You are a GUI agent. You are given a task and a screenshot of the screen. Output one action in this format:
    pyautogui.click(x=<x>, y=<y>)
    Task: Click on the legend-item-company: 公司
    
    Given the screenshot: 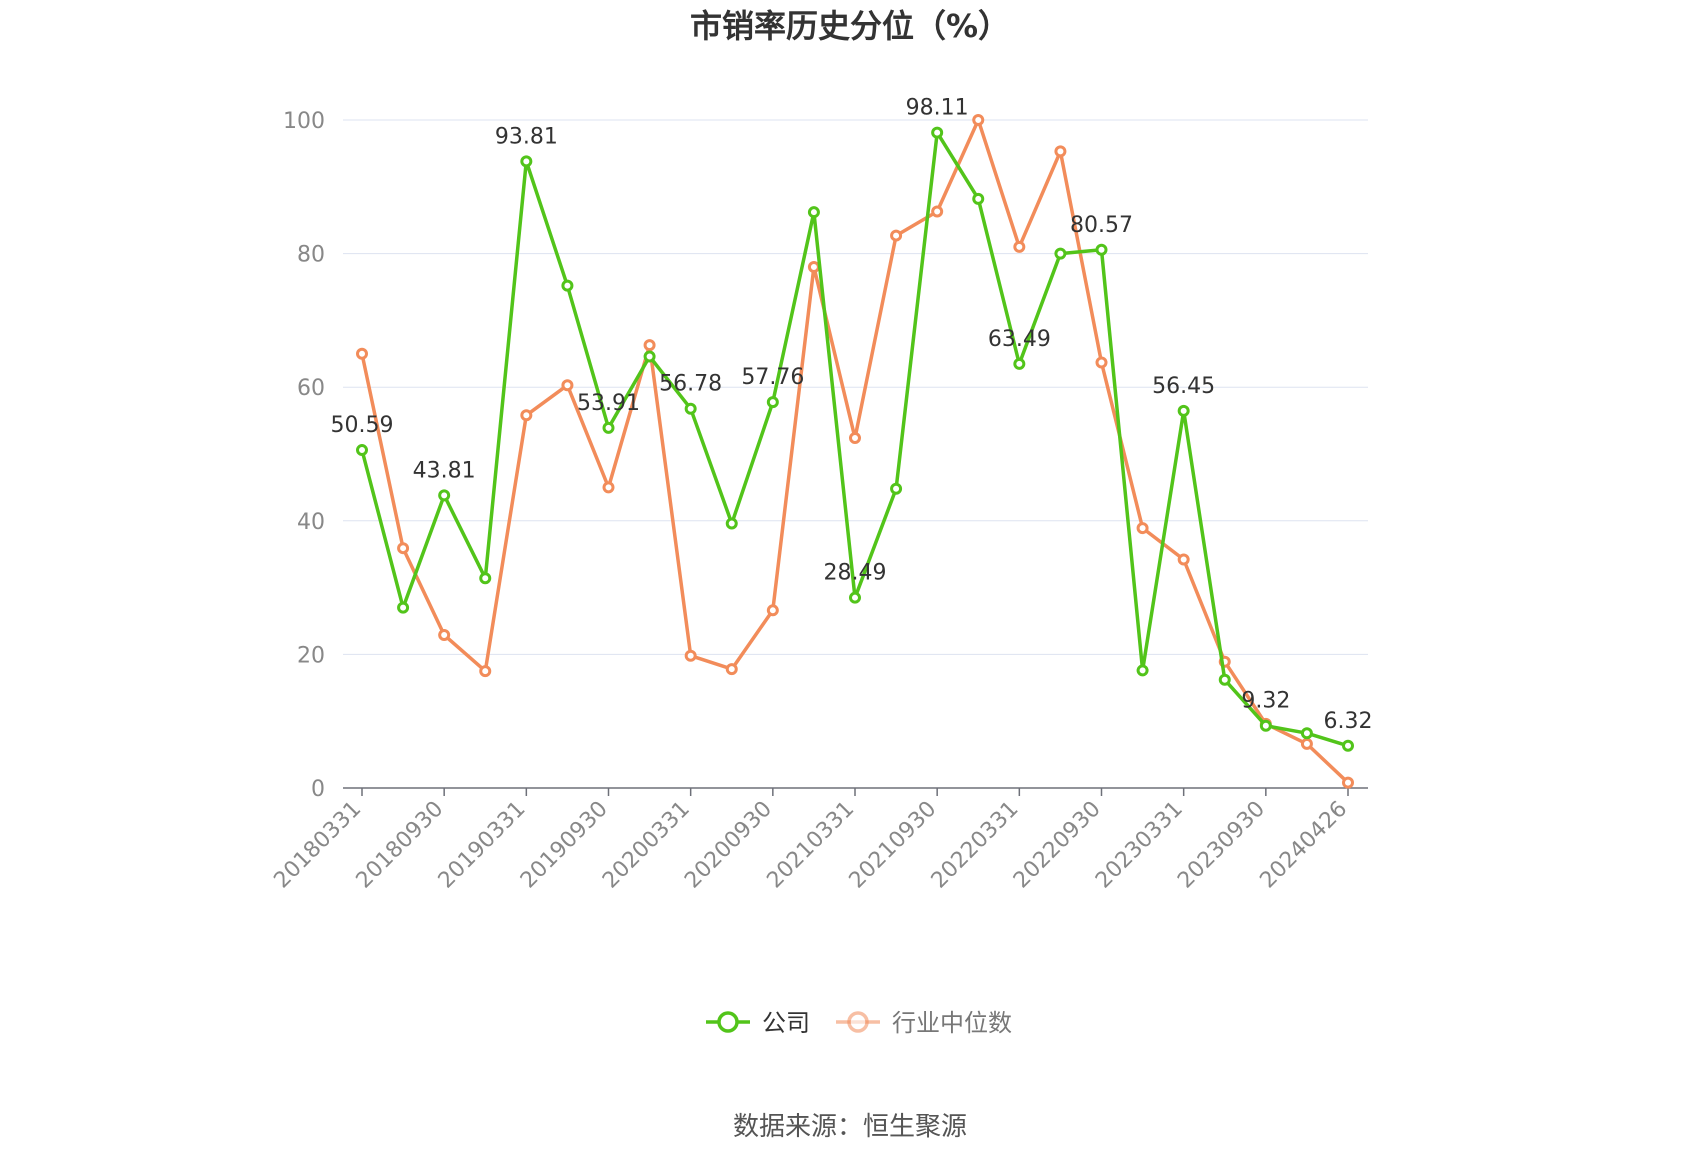 What is the action you would take?
    pyautogui.click(x=758, y=1023)
    